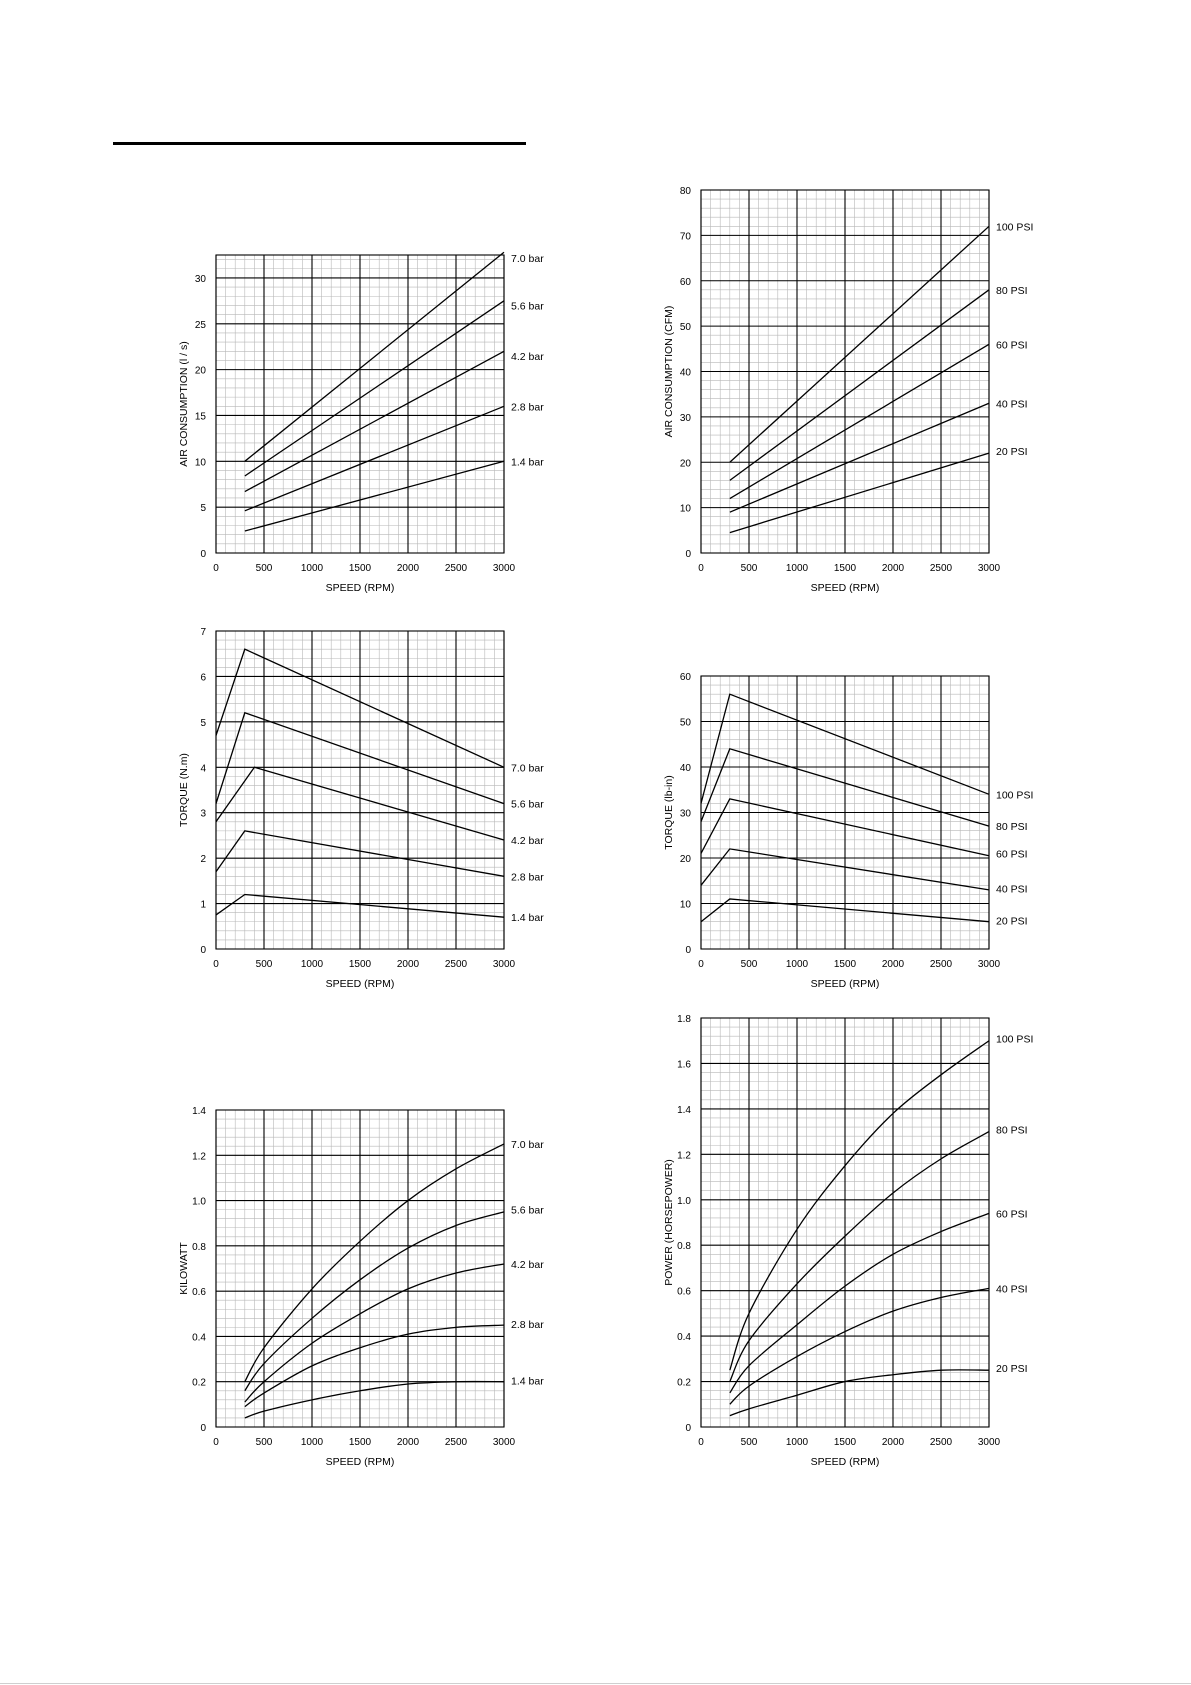 The height and width of the screenshot is (1685, 1191). Describe the element at coordinates (686, 327) in the screenshot. I see `y-tick-label: 50` at that location.